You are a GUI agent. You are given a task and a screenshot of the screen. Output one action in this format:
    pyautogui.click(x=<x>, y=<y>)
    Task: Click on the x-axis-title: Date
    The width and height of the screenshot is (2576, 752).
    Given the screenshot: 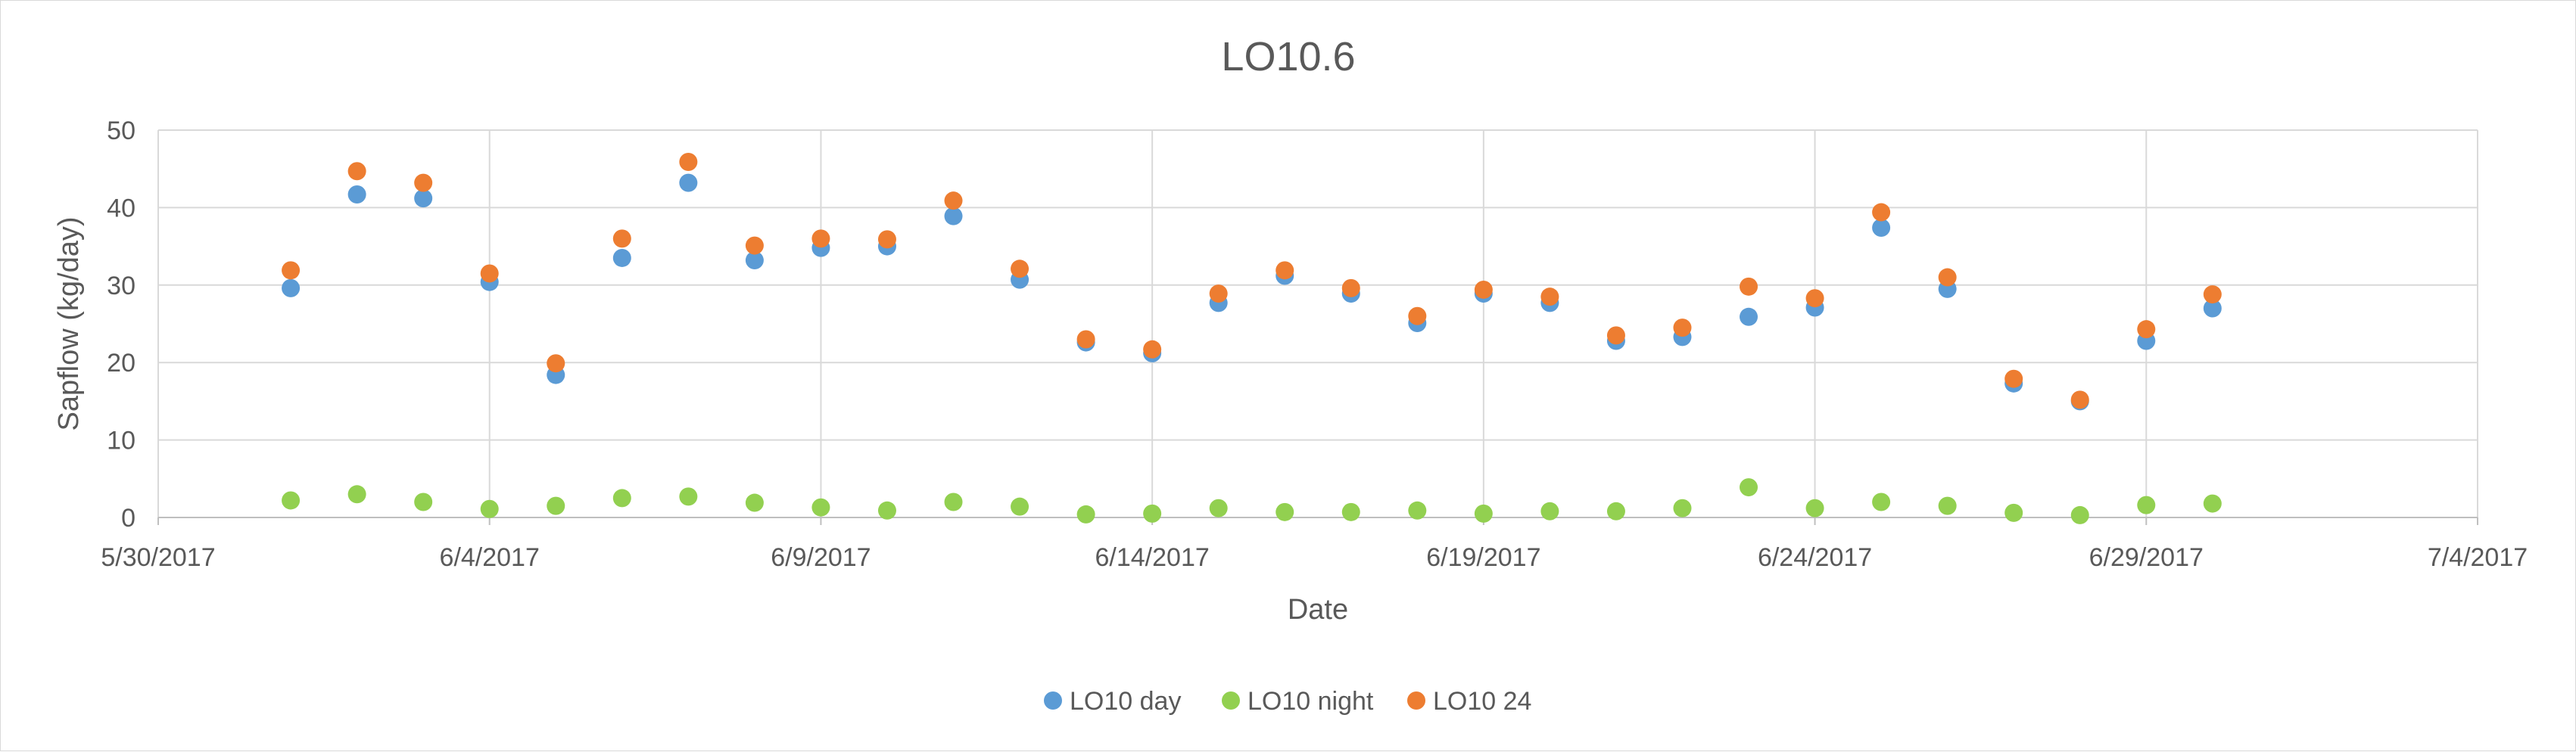 What is the action you would take?
    pyautogui.click(x=1318, y=610)
    